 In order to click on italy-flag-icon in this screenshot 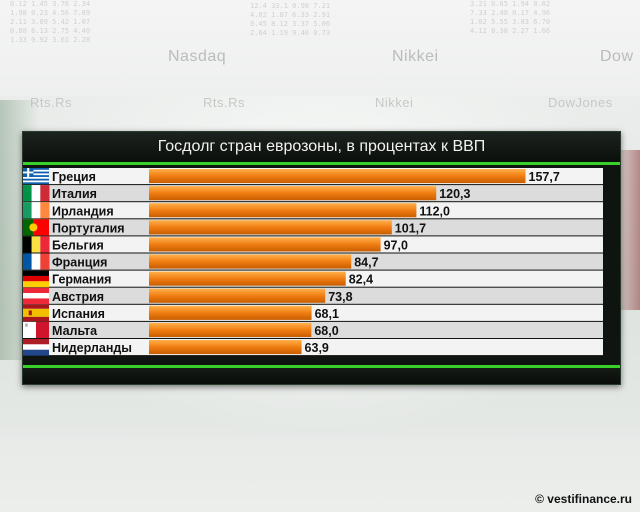, I will do `click(36, 193)`.